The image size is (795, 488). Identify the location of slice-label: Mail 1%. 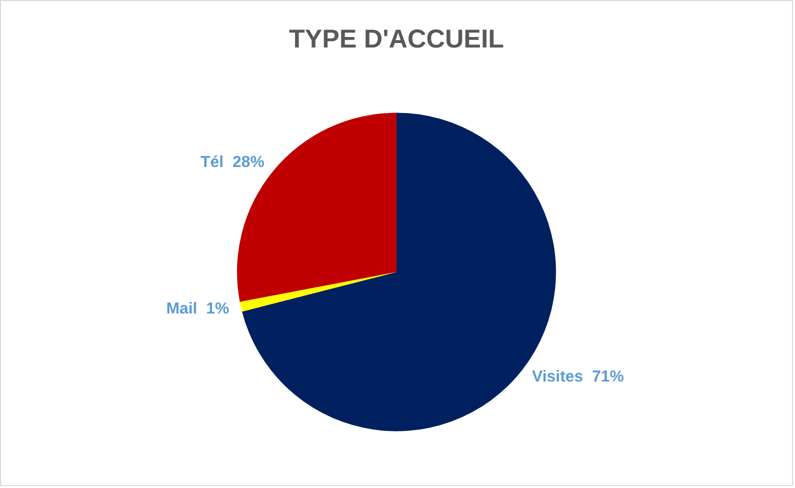
(198, 309).